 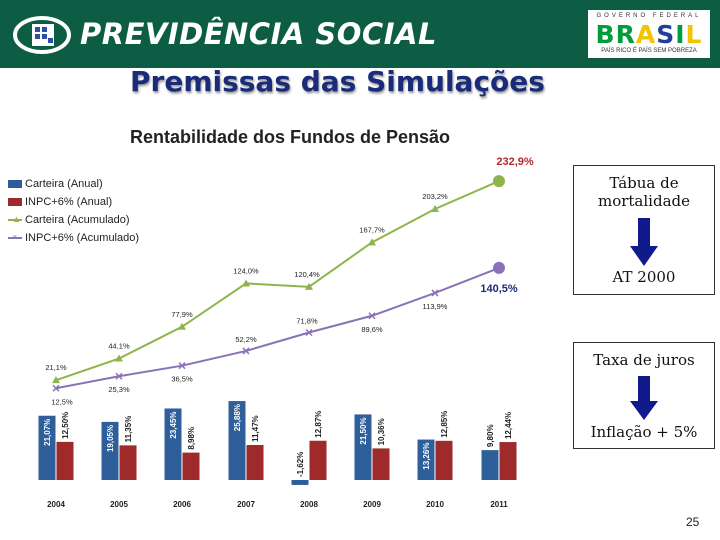 I want to click on legend-item-inpc-anual: INPC+6% (Anual), so click(x=73, y=202).